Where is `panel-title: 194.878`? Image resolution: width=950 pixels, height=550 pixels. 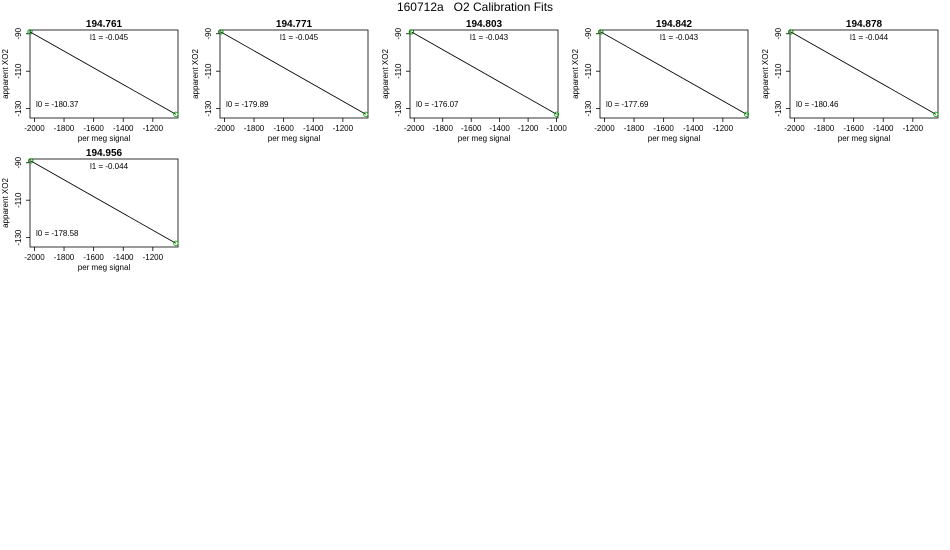 panel-title: 194.878 is located at coordinates (864, 24).